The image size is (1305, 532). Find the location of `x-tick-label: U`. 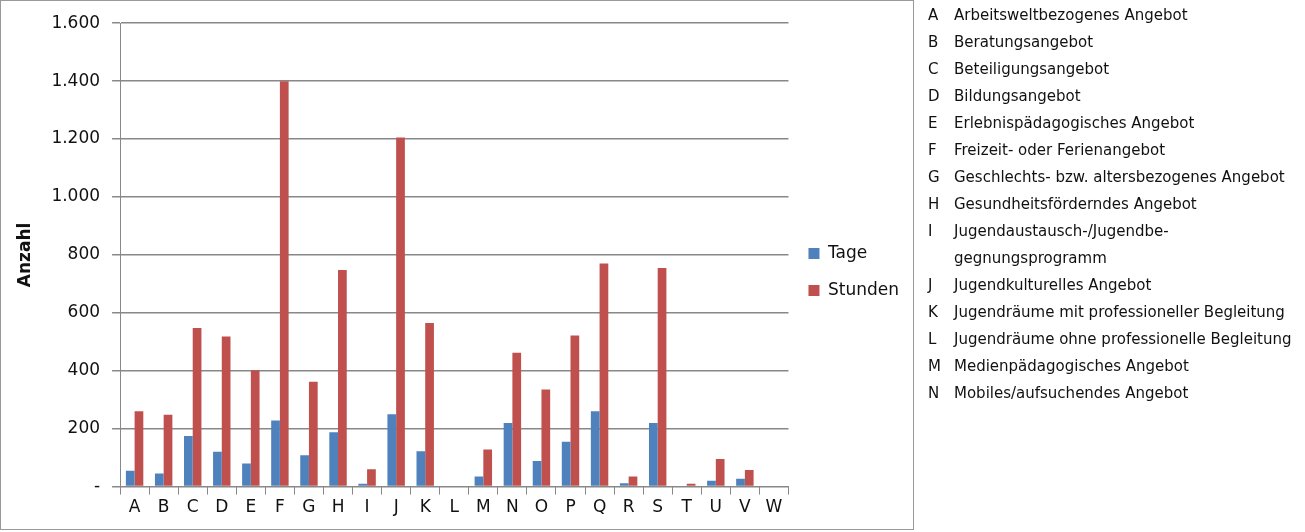

x-tick-label: U is located at coordinates (716, 506).